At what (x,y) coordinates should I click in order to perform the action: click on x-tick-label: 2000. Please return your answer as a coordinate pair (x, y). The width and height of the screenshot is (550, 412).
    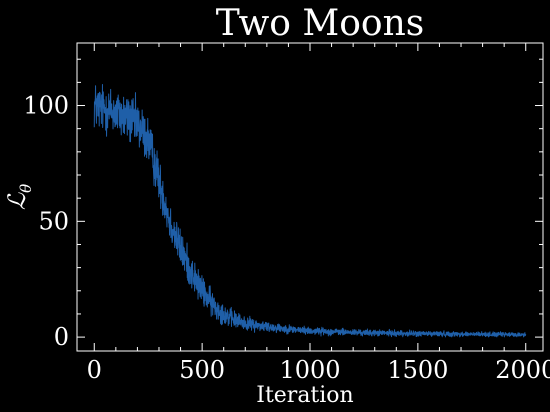
    Looking at the image, I should click on (522, 370).